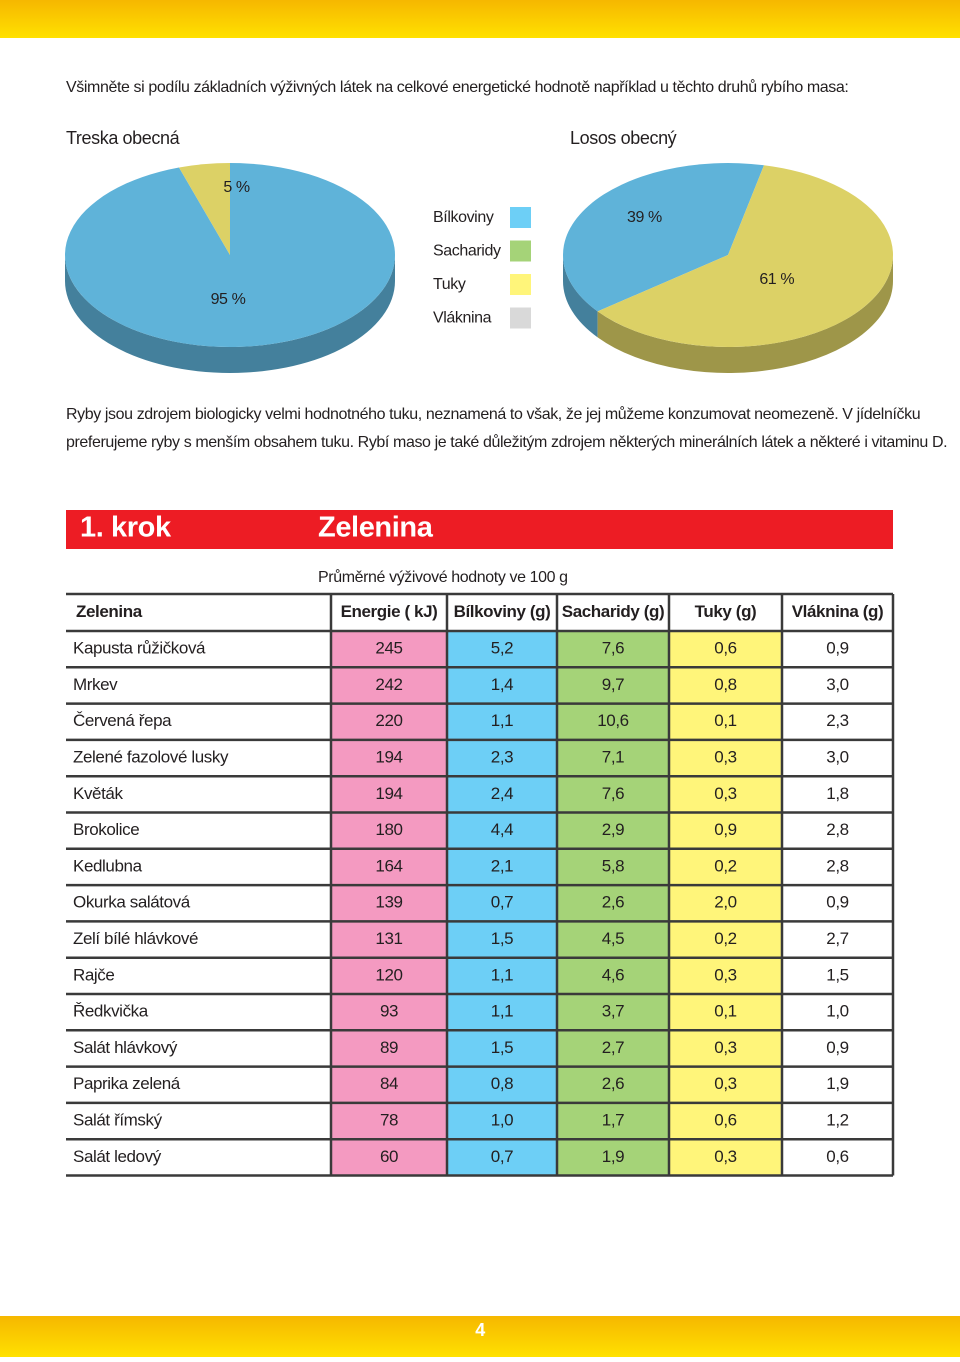  Describe the element at coordinates (837, 938) in the screenshot. I see `table-cell: 2,7` at that location.